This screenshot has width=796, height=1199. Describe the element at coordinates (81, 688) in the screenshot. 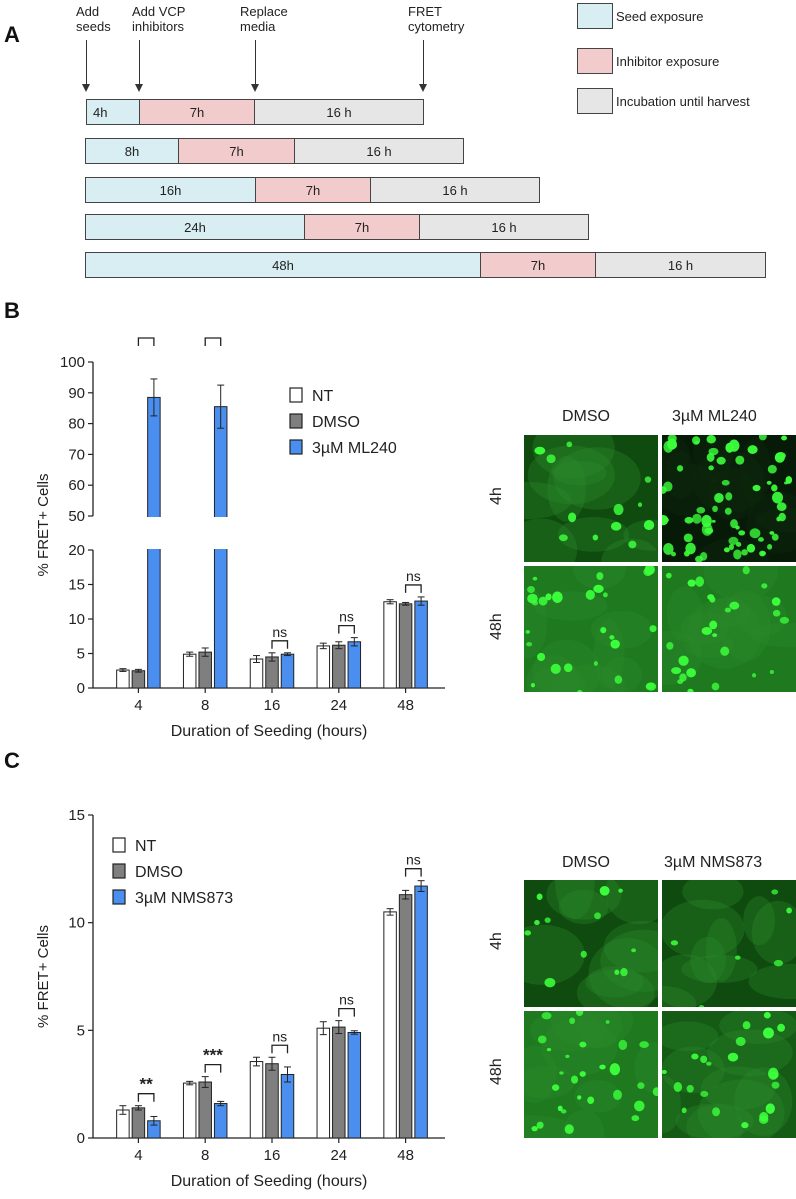

I see `y-tick-label: 0` at that location.